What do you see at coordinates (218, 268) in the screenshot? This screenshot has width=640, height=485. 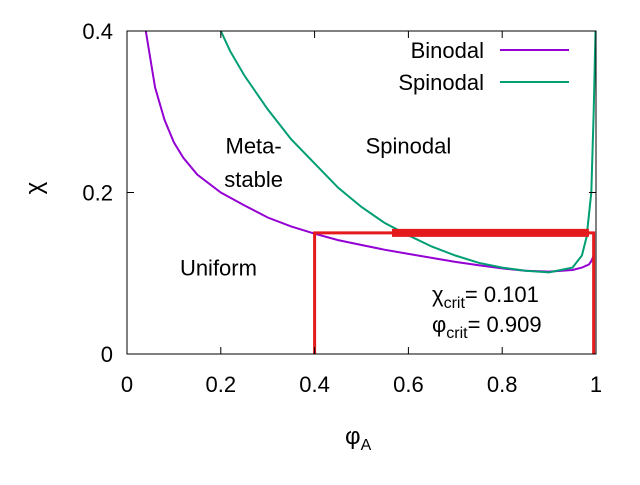 I see `region-label: Uniform` at bounding box center [218, 268].